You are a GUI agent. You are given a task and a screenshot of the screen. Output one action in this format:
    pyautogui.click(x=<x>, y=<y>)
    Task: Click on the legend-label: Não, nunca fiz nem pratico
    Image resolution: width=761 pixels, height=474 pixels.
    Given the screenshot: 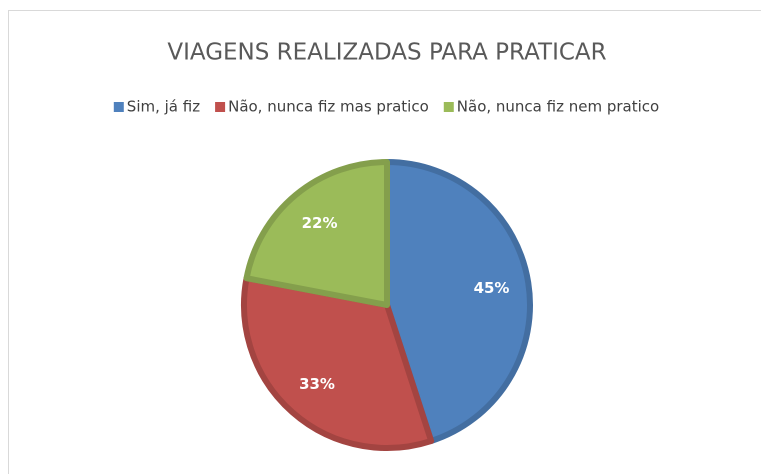 What is the action you would take?
    pyautogui.click(x=558, y=107)
    